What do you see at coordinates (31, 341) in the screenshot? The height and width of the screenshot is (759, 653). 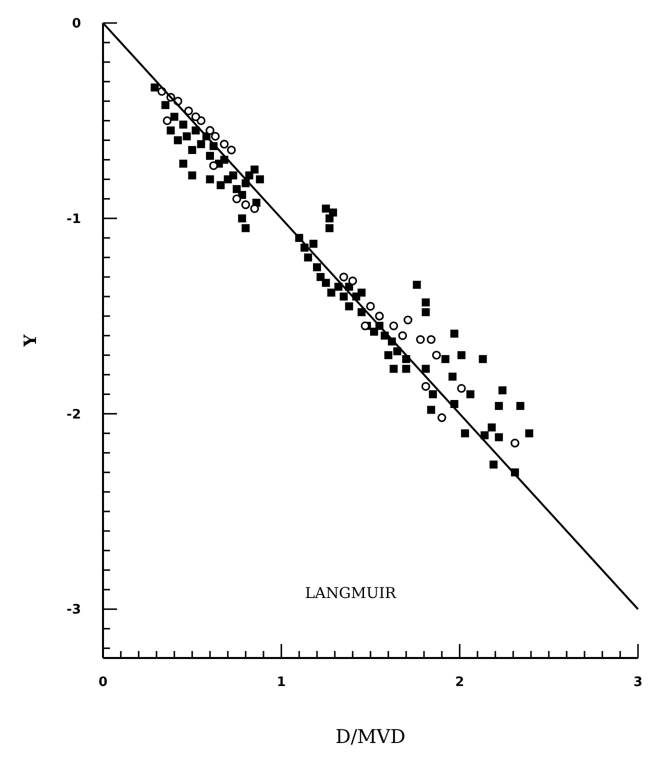 I see `y-axis-title: Y` at bounding box center [31, 341].